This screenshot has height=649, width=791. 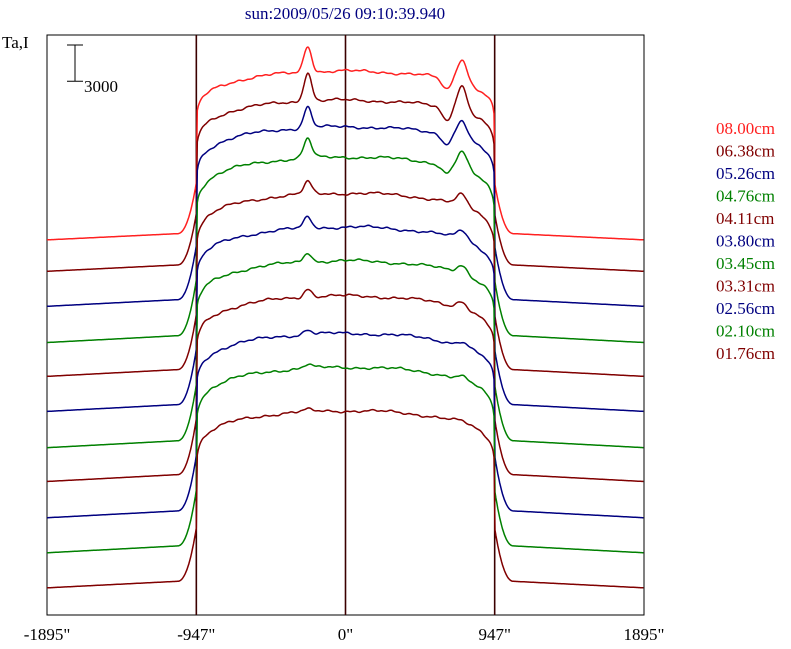 I want to click on legend-entry-7: 03.31cm, so click(x=745, y=286).